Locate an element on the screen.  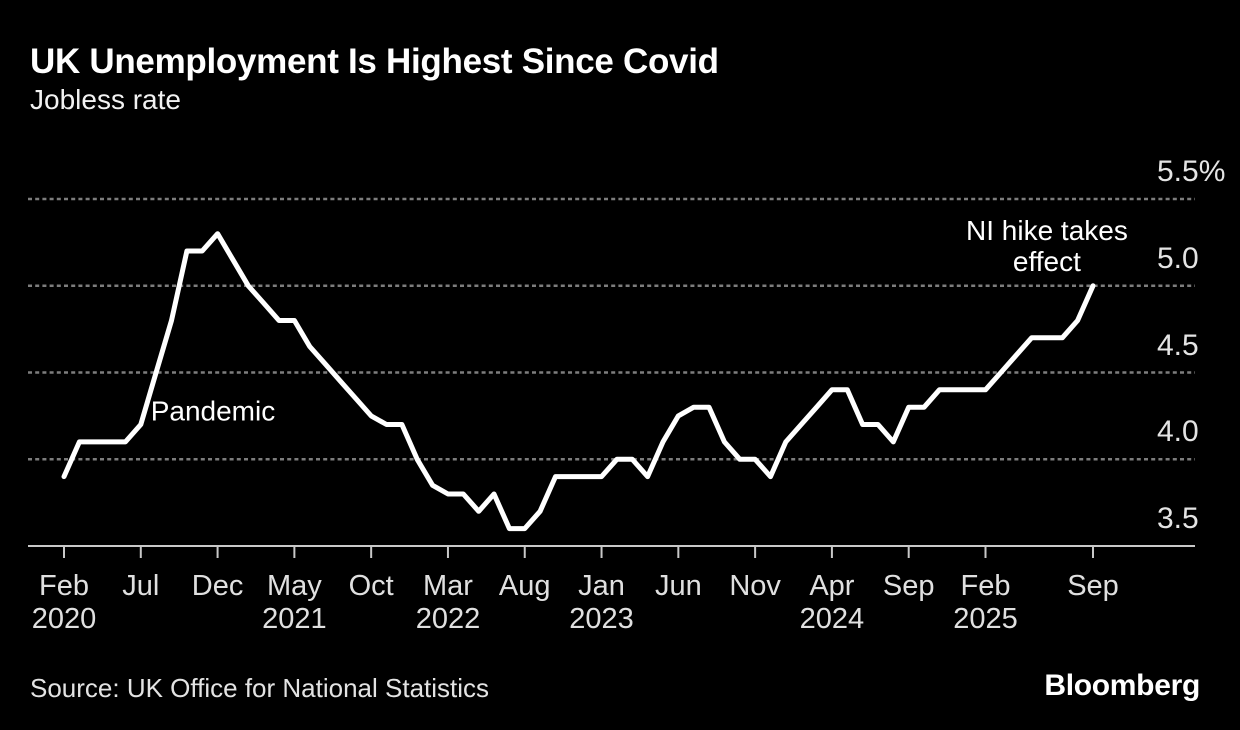
chart-subtitle: Jobless rate is located at coordinates (105, 99).